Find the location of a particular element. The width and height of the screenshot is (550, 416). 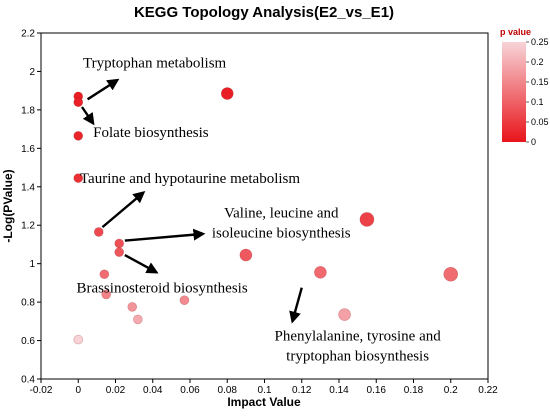

legend-color-bar is located at coordinates (514, 92).